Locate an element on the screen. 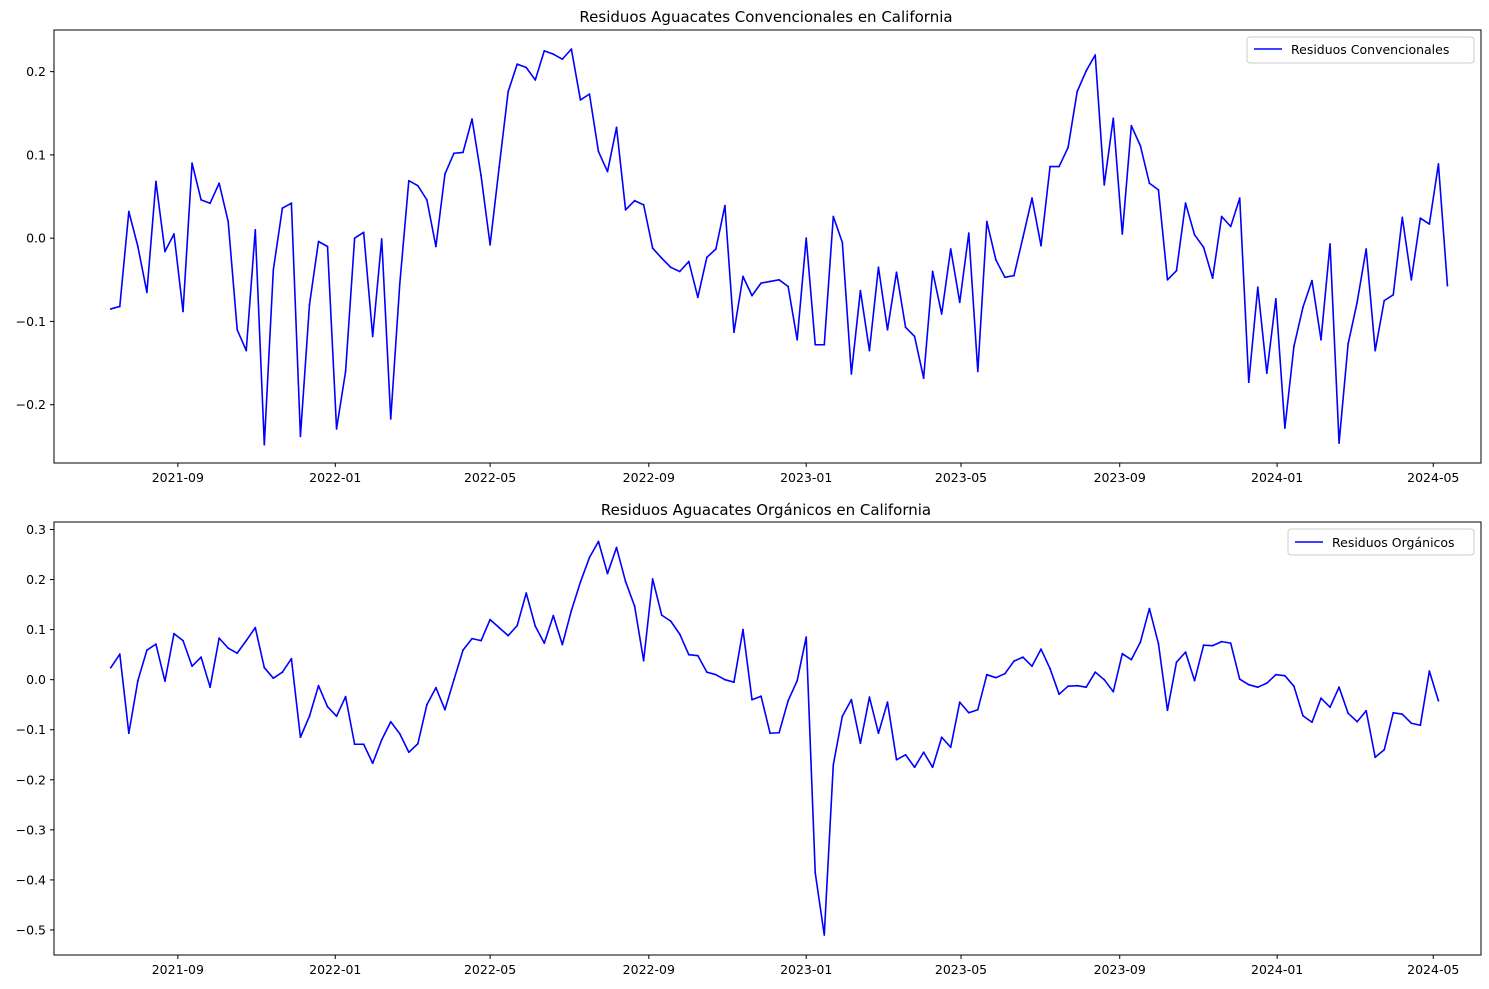 The image size is (1489, 989). x-tick-label: 2022-09 is located at coordinates (649, 969).